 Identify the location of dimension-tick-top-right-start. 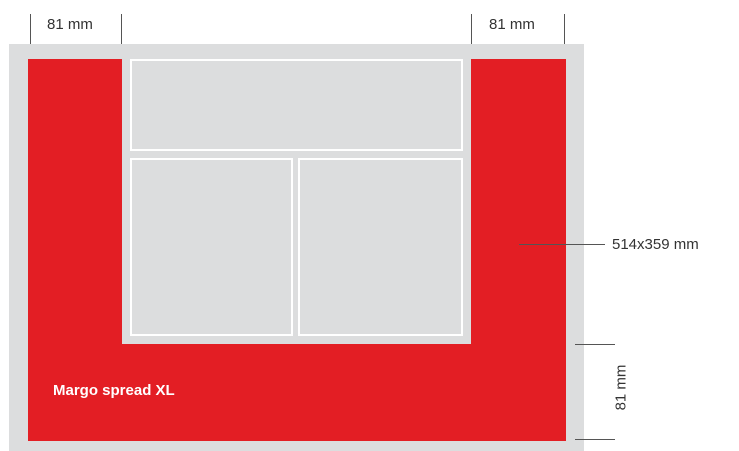
(471, 33).